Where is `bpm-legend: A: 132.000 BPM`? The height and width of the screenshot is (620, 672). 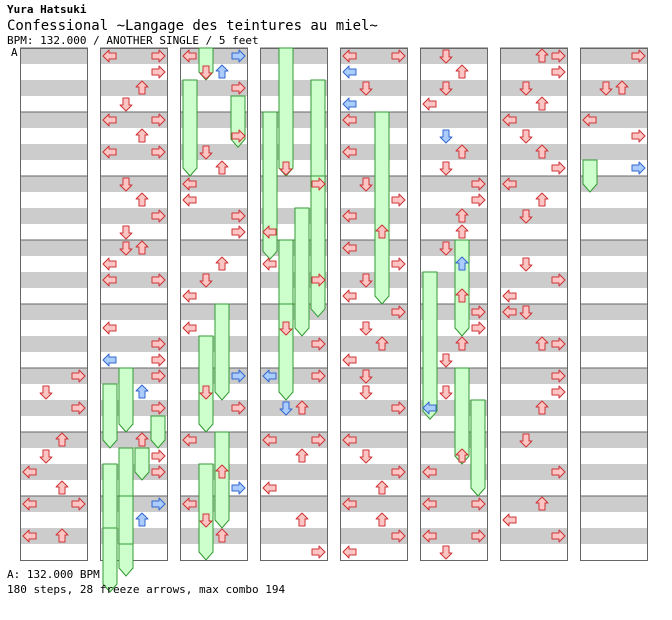 bpm-legend: A: 132.000 BPM is located at coordinates (53, 574).